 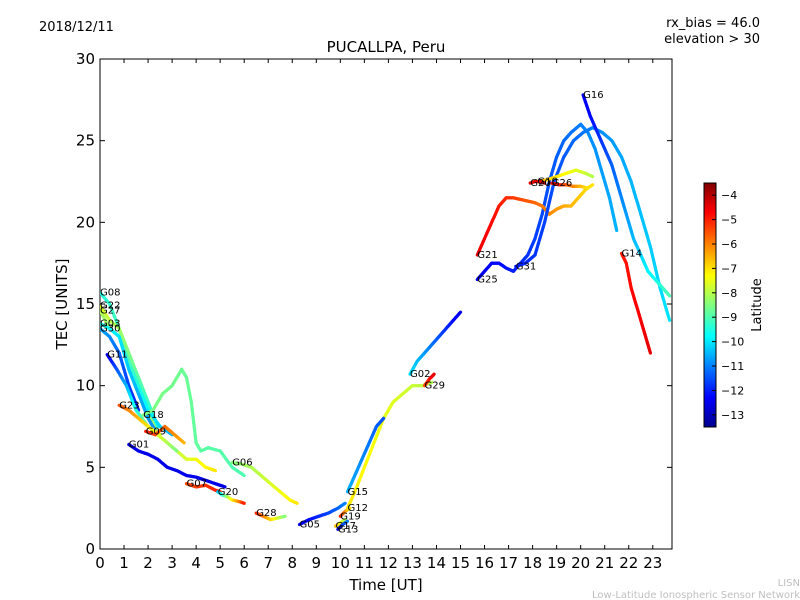 I want to click on series-g14, so click(x=636, y=303).